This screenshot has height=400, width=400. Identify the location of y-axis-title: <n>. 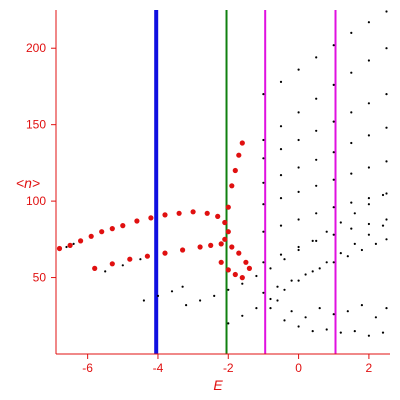
(28, 183).